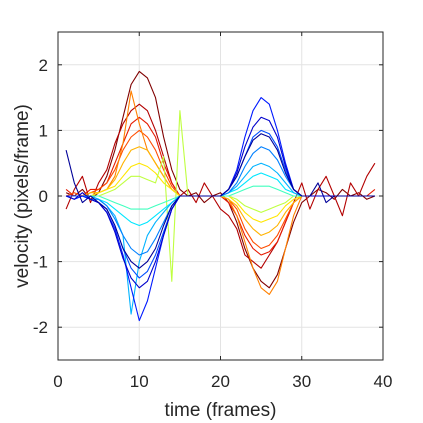 The height and width of the screenshot is (423, 423). Describe the element at coordinates (220, 381) in the screenshot. I see `x-tick-label: 20` at that location.